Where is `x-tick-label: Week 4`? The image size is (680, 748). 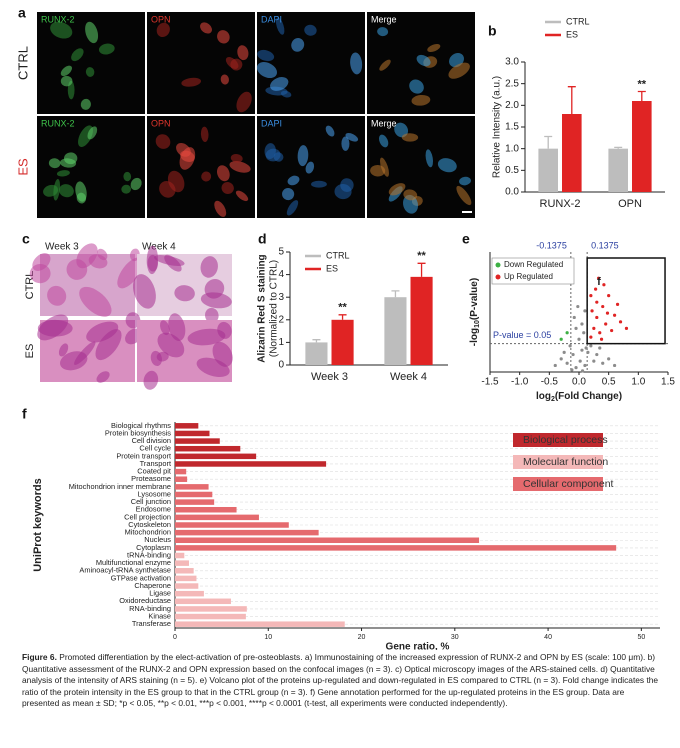 x-tick-label: Week 4 is located at coordinates (408, 377).